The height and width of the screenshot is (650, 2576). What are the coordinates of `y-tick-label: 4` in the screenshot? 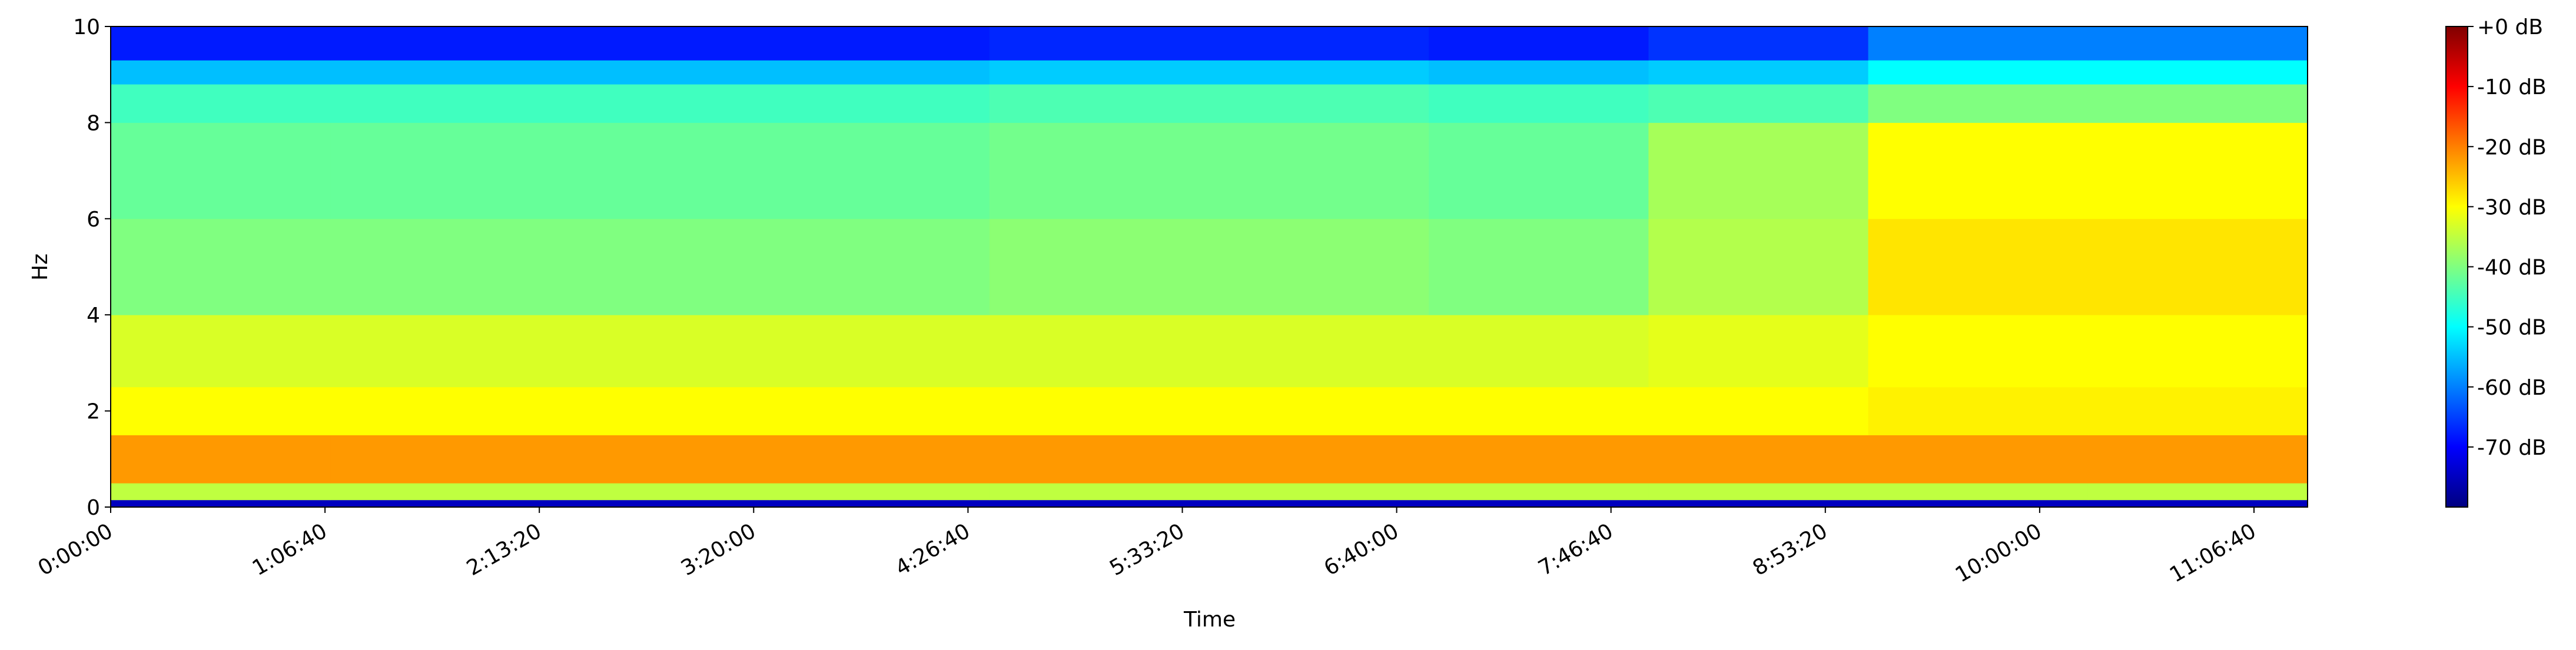 It's located at (93, 316).